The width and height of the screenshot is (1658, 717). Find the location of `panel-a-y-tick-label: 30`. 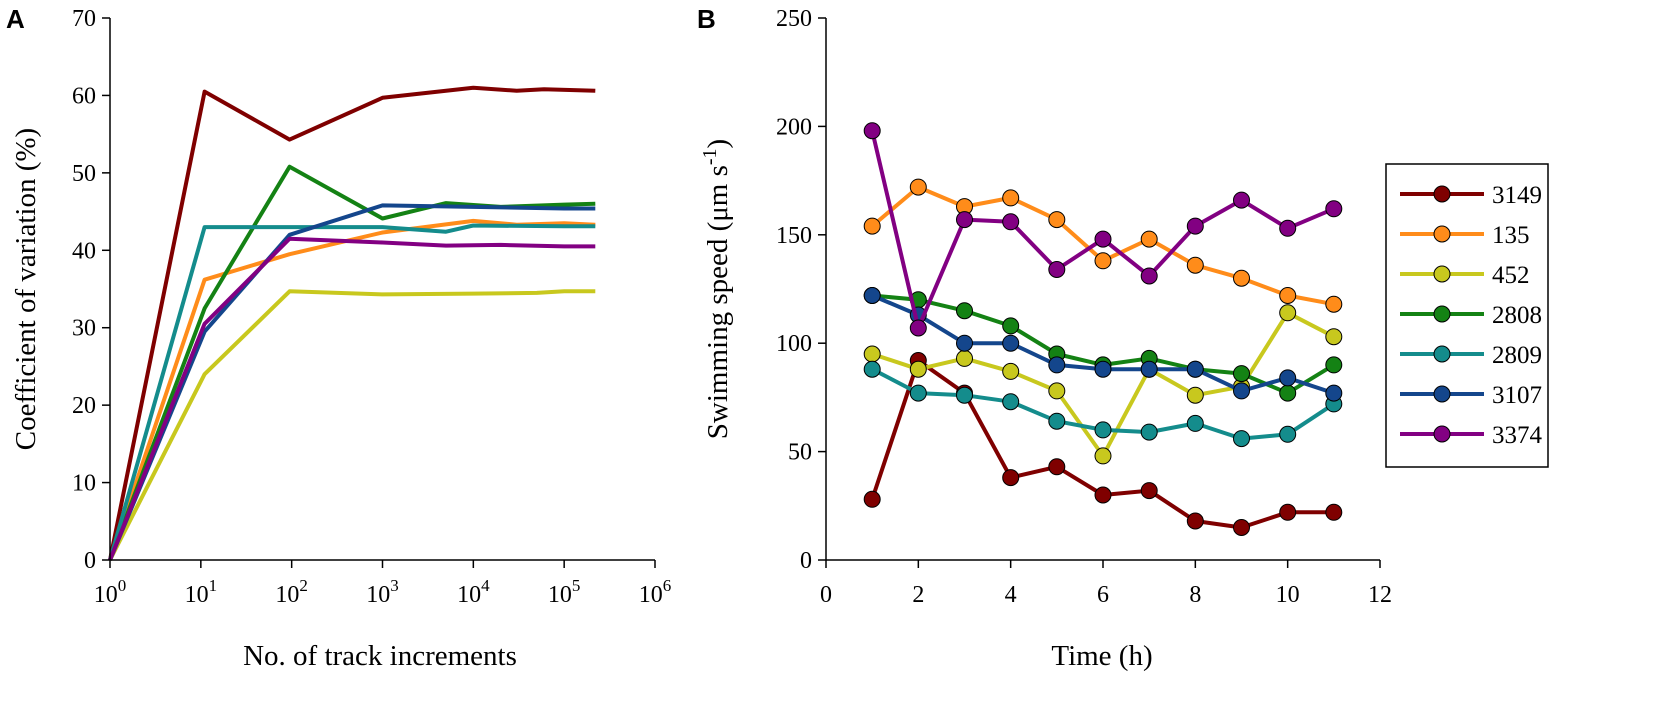

panel-a-y-tick-label: 30 is located at coordinates (84, 329).